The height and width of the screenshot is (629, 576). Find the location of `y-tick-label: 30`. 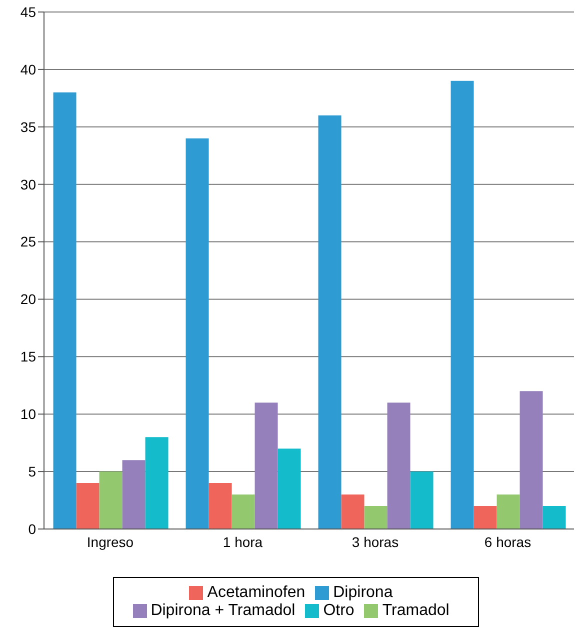

y-tick-label: 30 is located at coordinates (28, 184).